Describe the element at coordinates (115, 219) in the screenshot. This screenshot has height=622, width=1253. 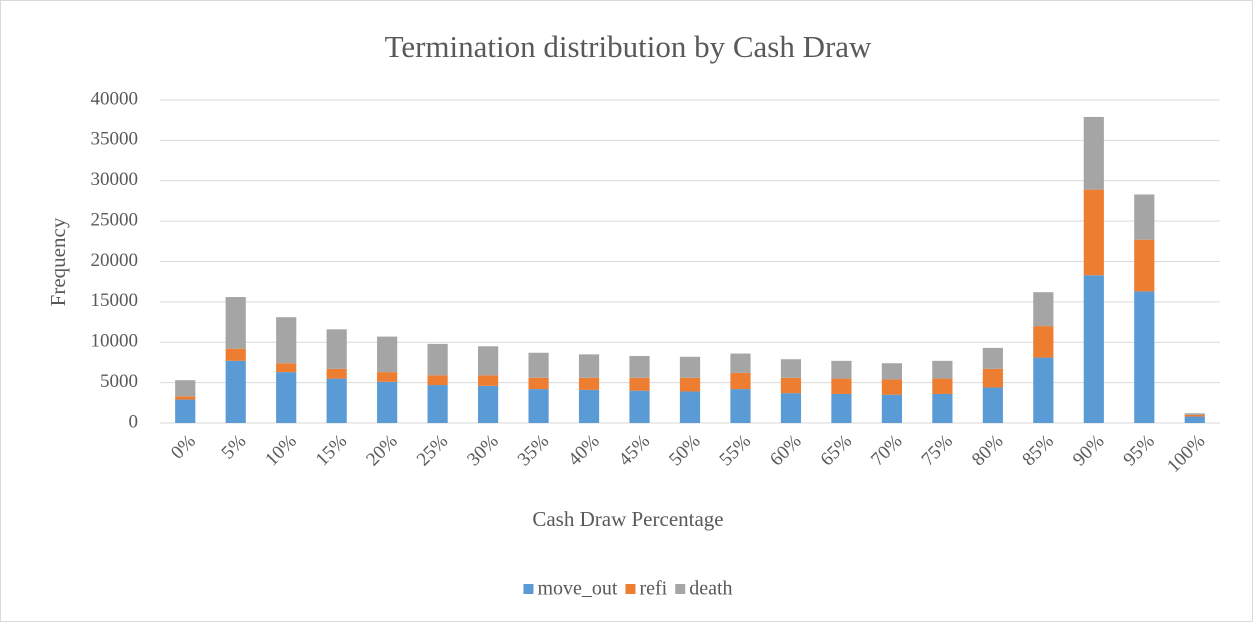
I see `y-tick-label: 25000` at that location.